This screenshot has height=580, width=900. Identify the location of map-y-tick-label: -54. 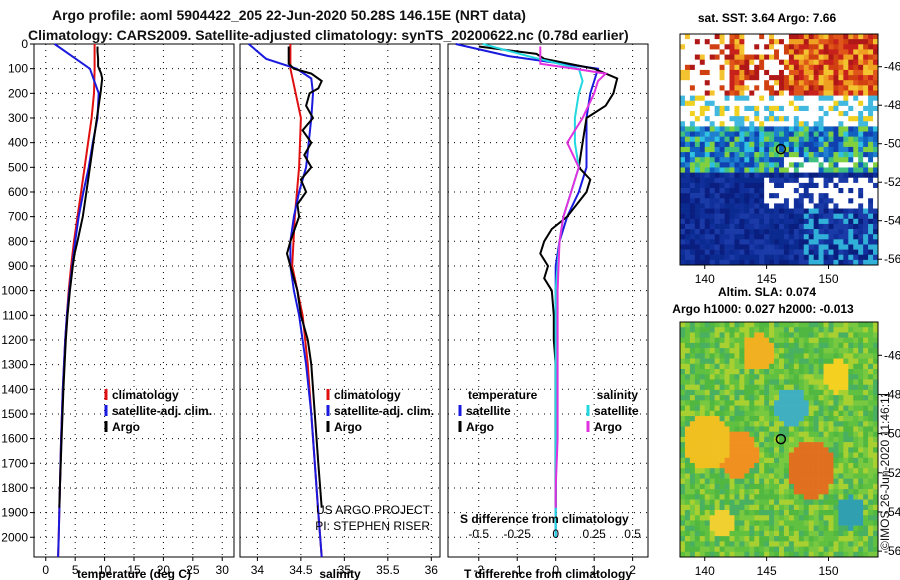
(892, 512).